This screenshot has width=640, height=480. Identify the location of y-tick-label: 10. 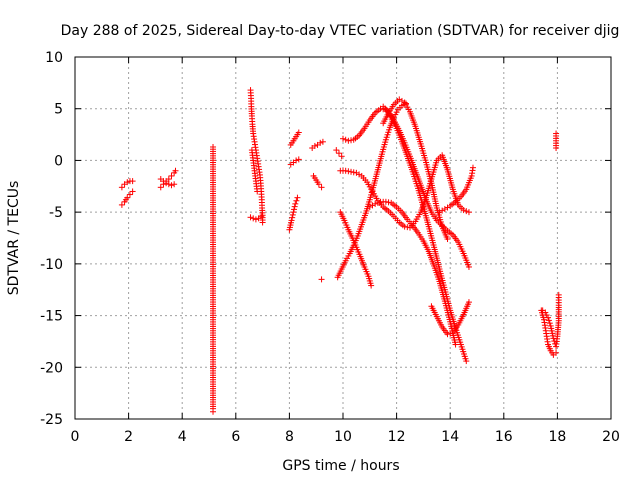
(54, 58).